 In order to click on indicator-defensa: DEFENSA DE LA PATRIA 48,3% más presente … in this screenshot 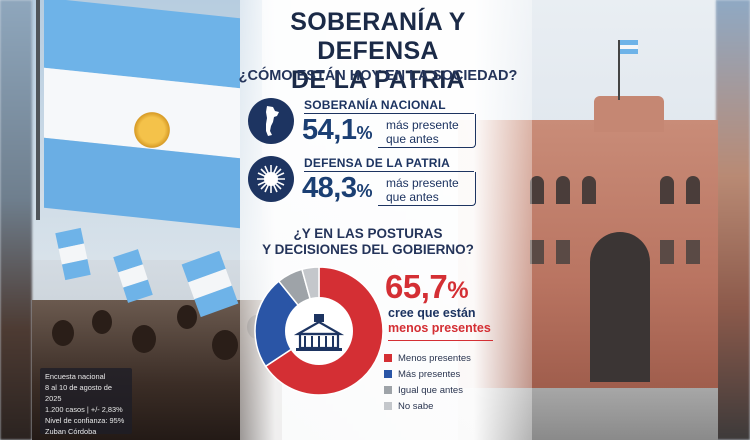, I will do `click(363, 182)`.